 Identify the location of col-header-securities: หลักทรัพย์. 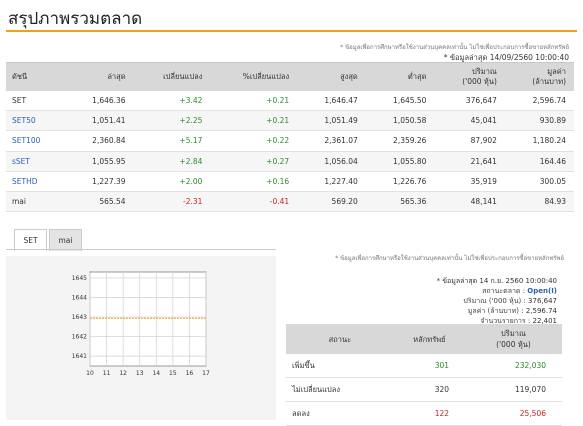
(429, 339).